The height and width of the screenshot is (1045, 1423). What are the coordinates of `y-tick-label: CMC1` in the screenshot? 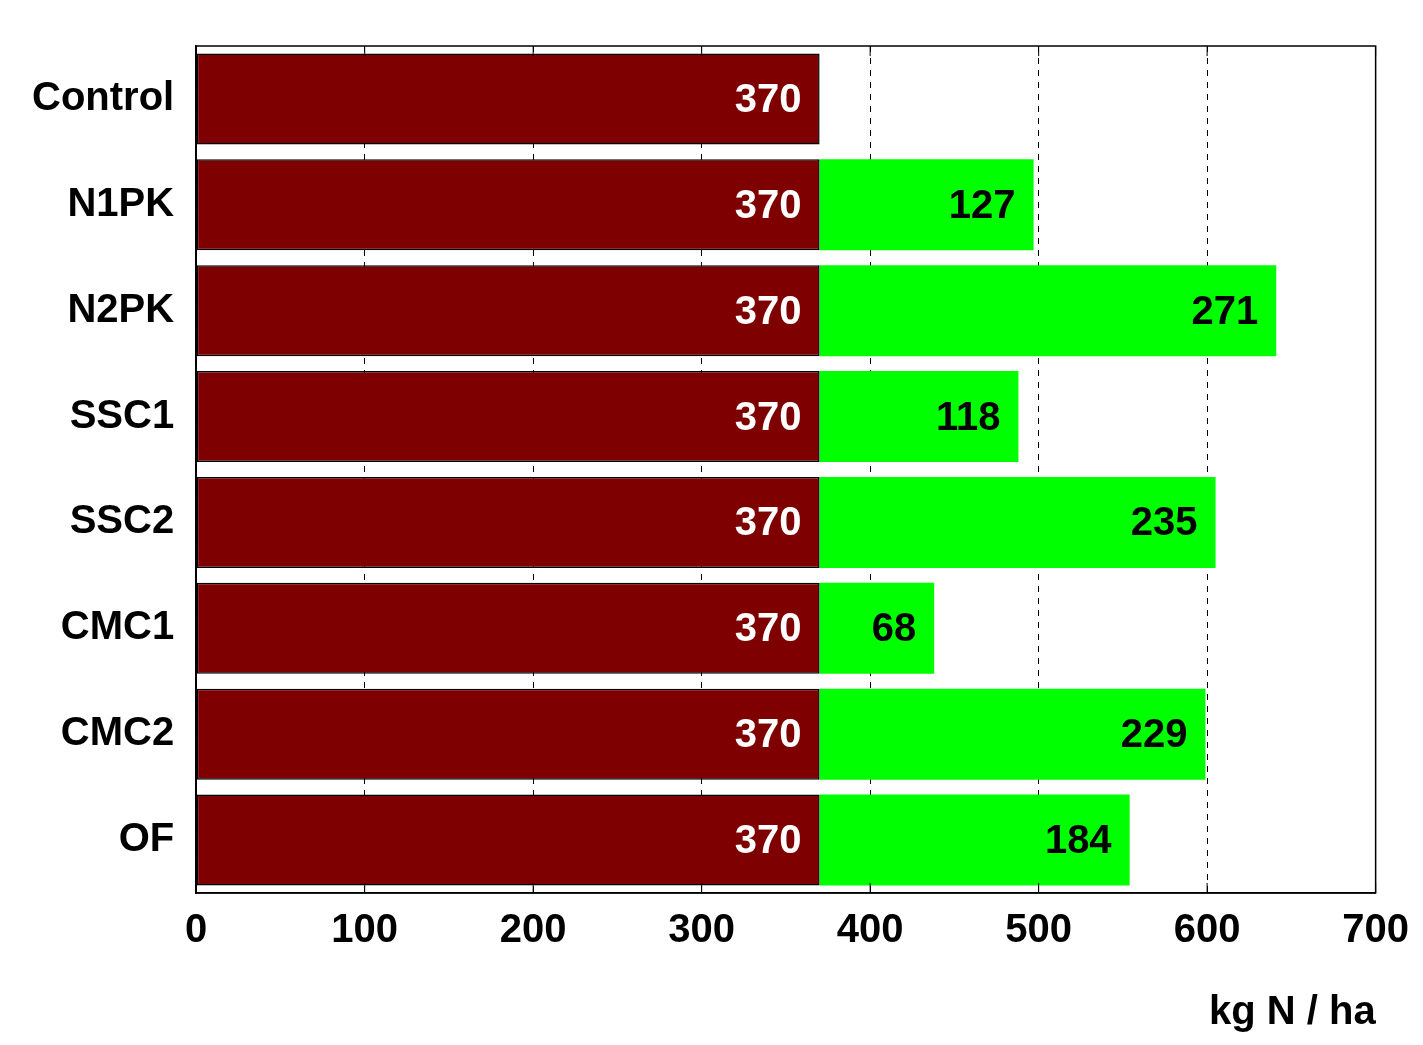 It's located at (117, 625).